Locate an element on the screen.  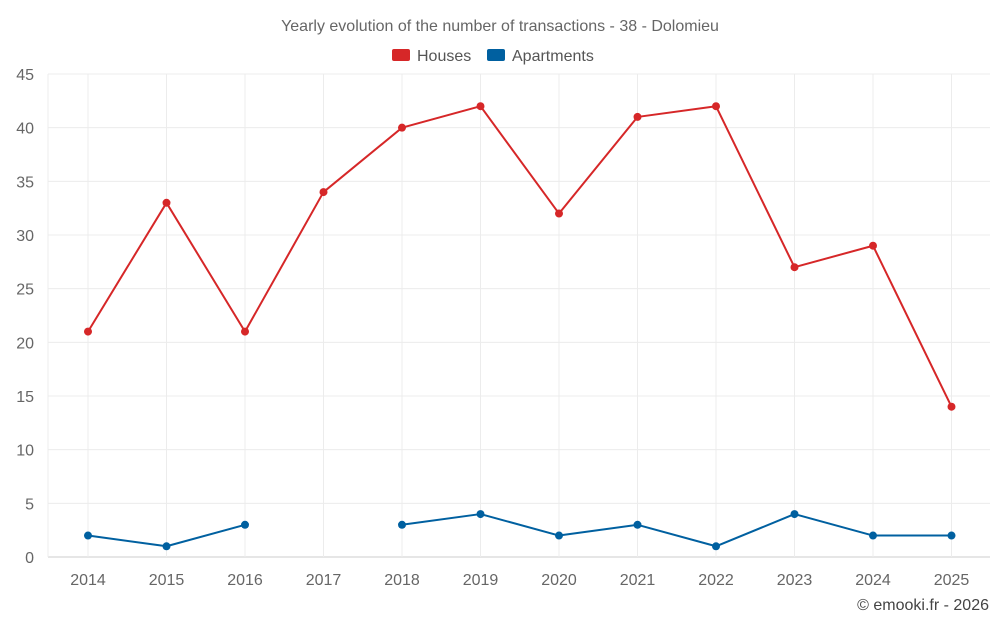
y-tick-label: 30 is located at coordinates (25, 236).